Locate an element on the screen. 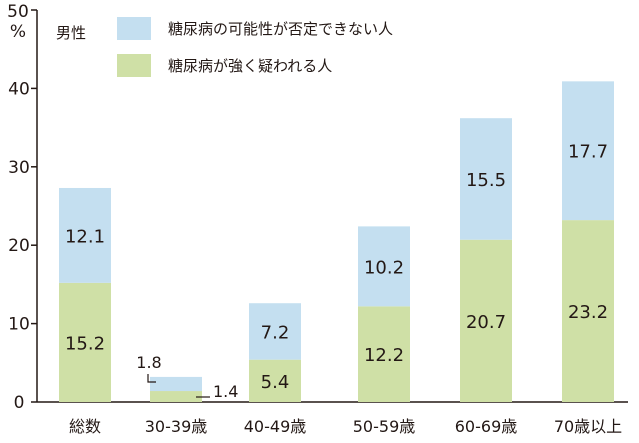 Image resolution: width=639 pixels, height=443 pixels. x-category-label: 40-49歳 is located at coordinates (275, 426).